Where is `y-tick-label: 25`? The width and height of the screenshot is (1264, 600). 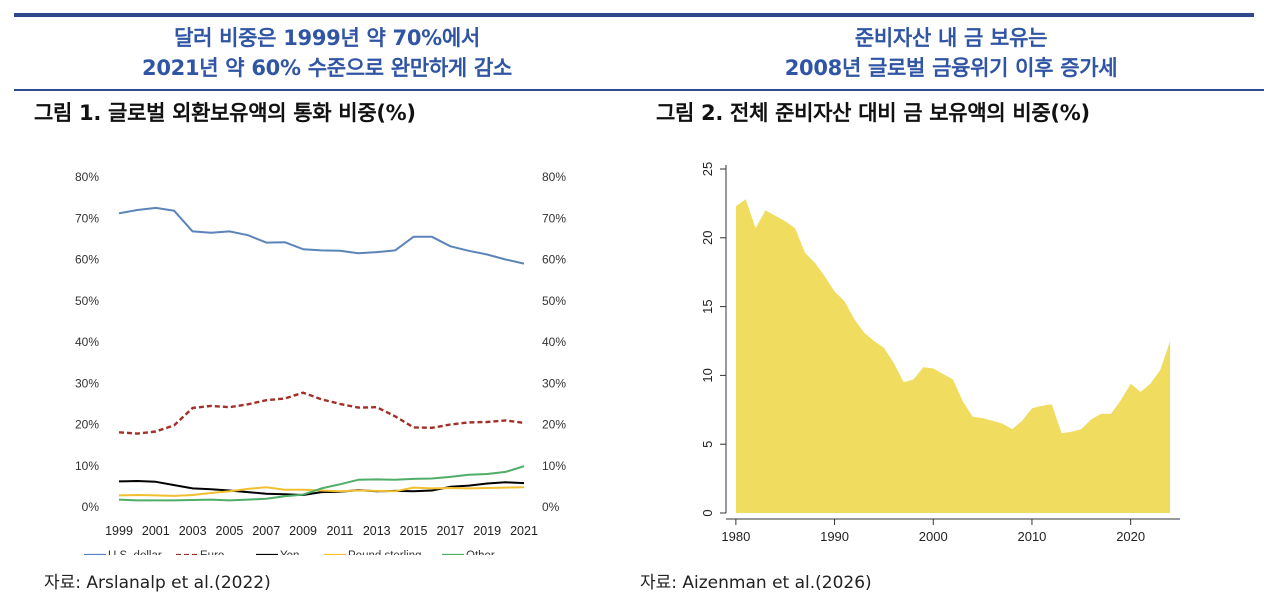 y-tick-label: 25 is located at coordinates (707, 169).